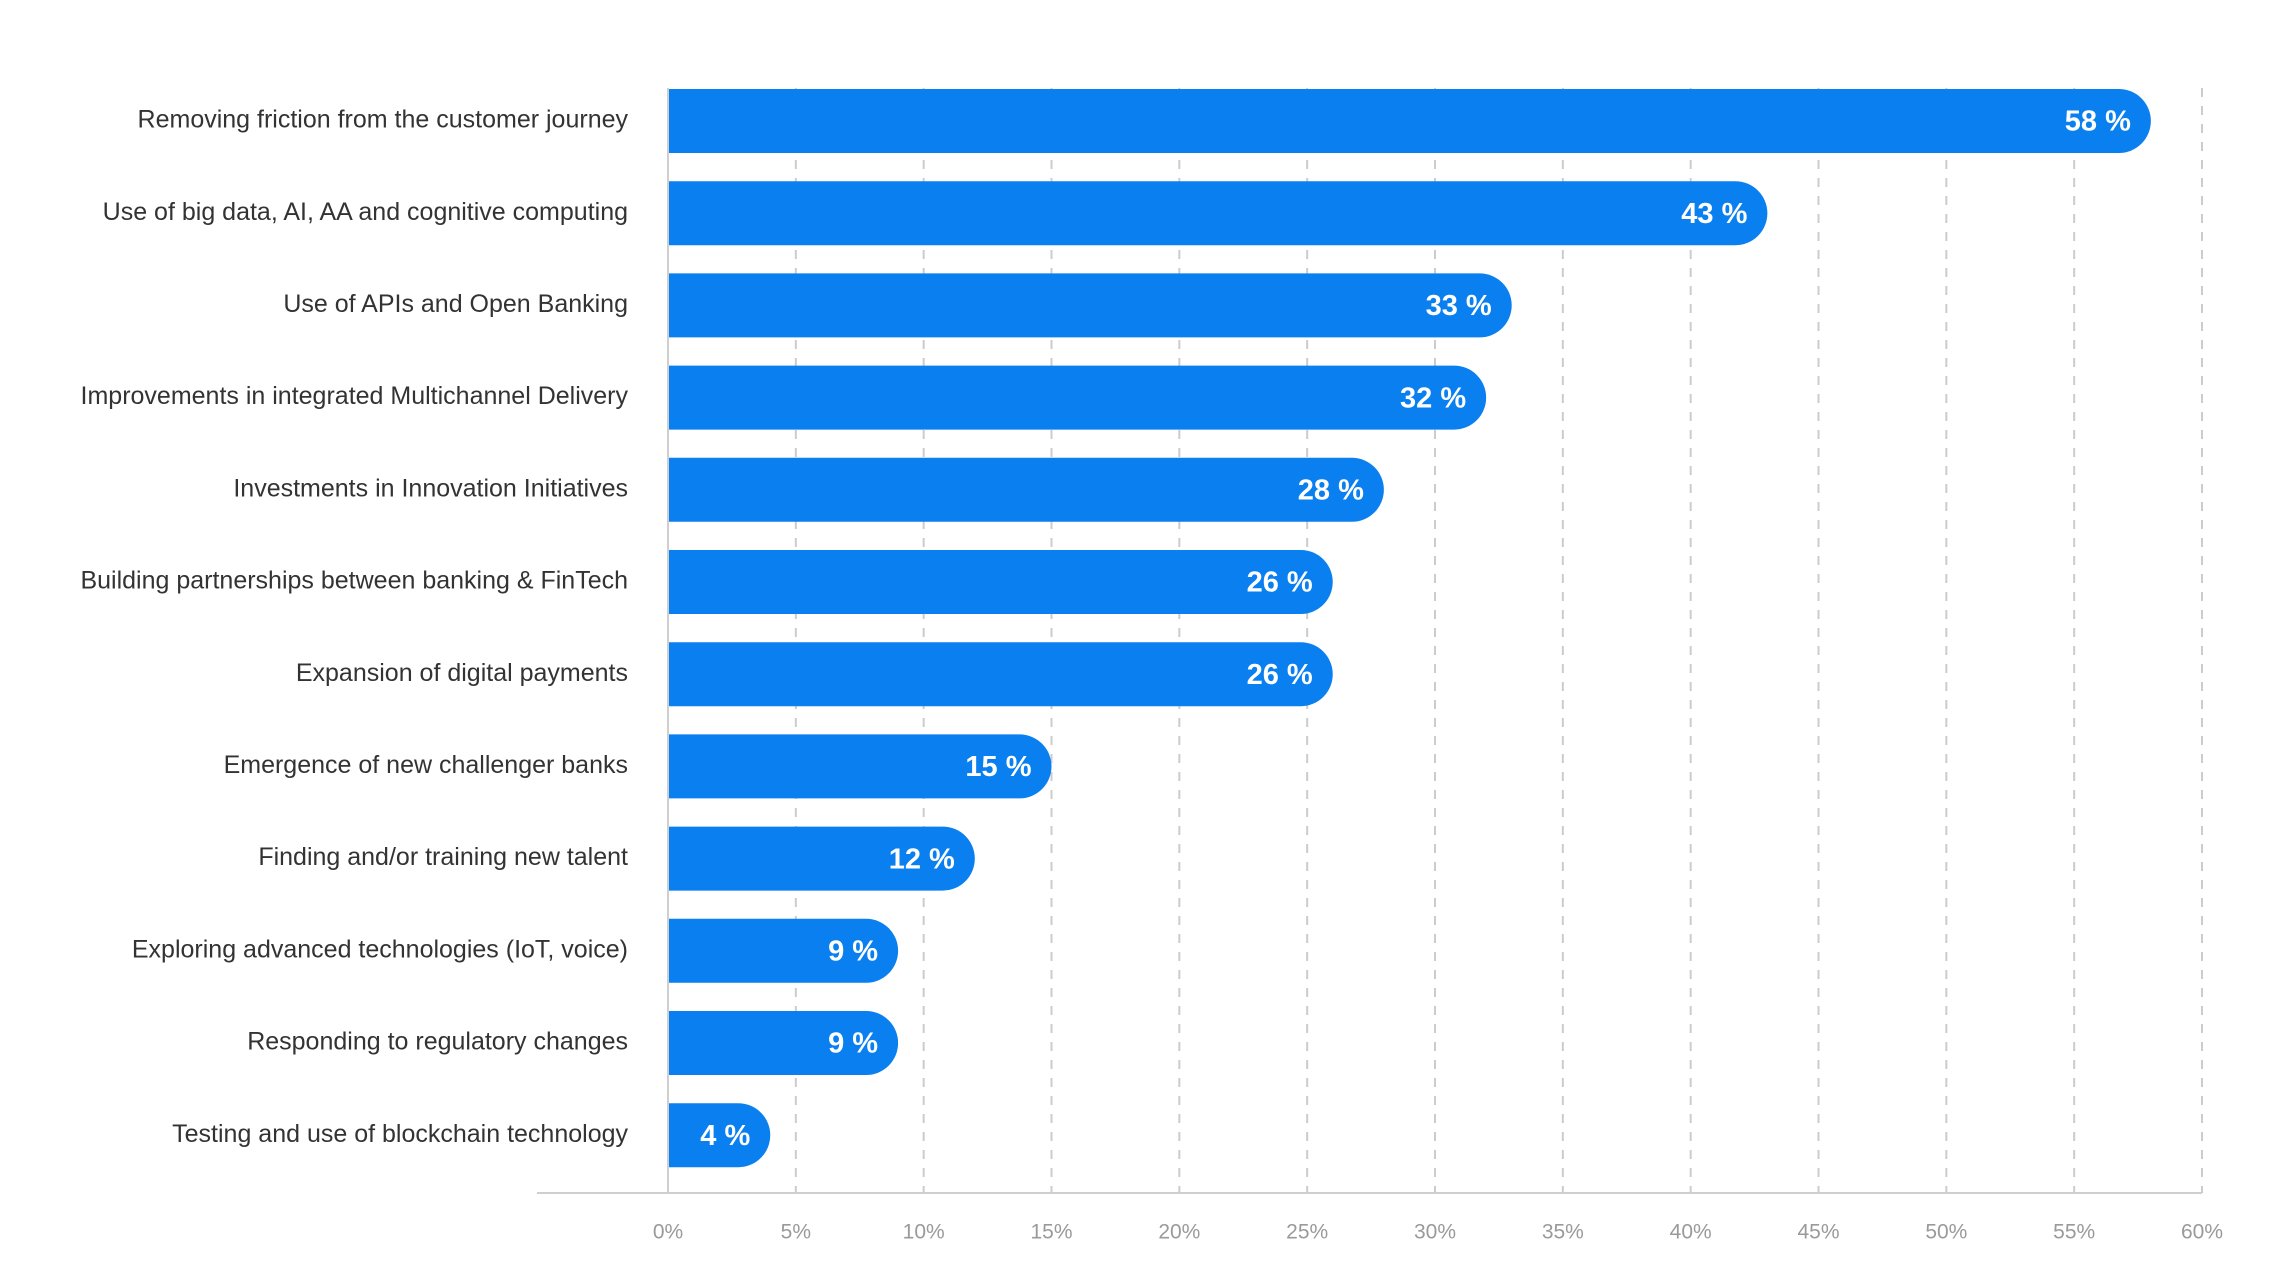  I want to click on bar-value-label: 33 %, so click(1459, 306).